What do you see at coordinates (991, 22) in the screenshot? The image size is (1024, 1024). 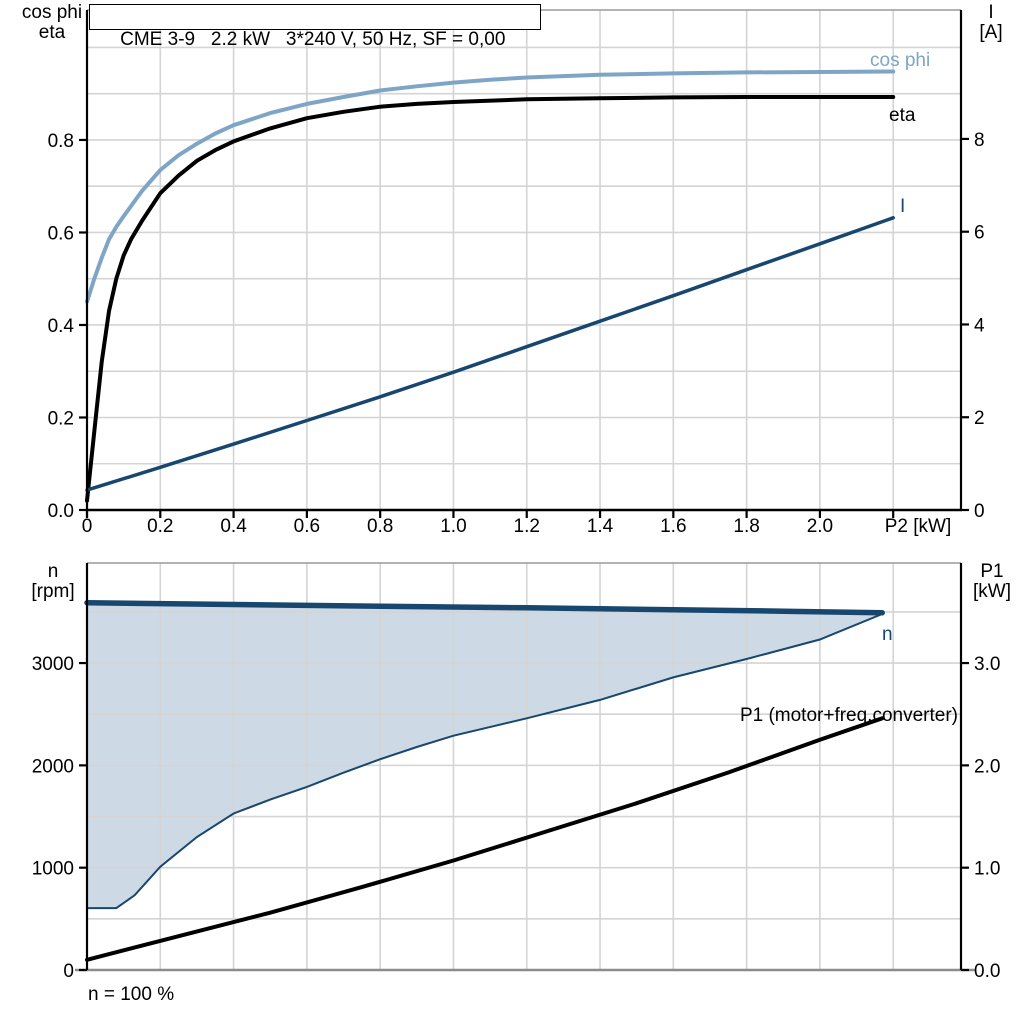 I see `top-chart-right-axis-title: I [A]` at bounding box center [991, 22].